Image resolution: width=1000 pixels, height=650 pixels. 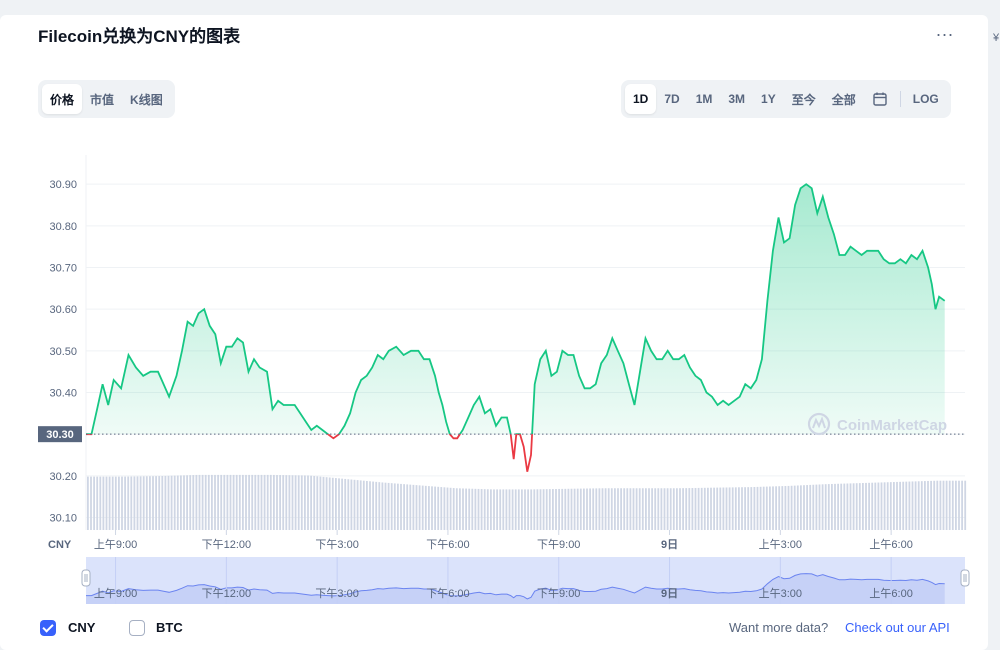 What do you see at coordinates (62, 99) in the screenshot?
I see `tab-price: 价格` at bounding box center [62, 99].